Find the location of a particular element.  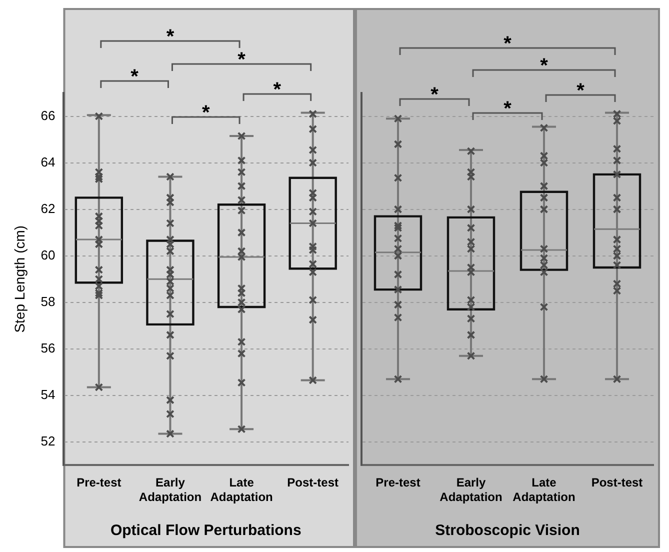

y-tick-label: 66 is located at coordinates (48, 115).